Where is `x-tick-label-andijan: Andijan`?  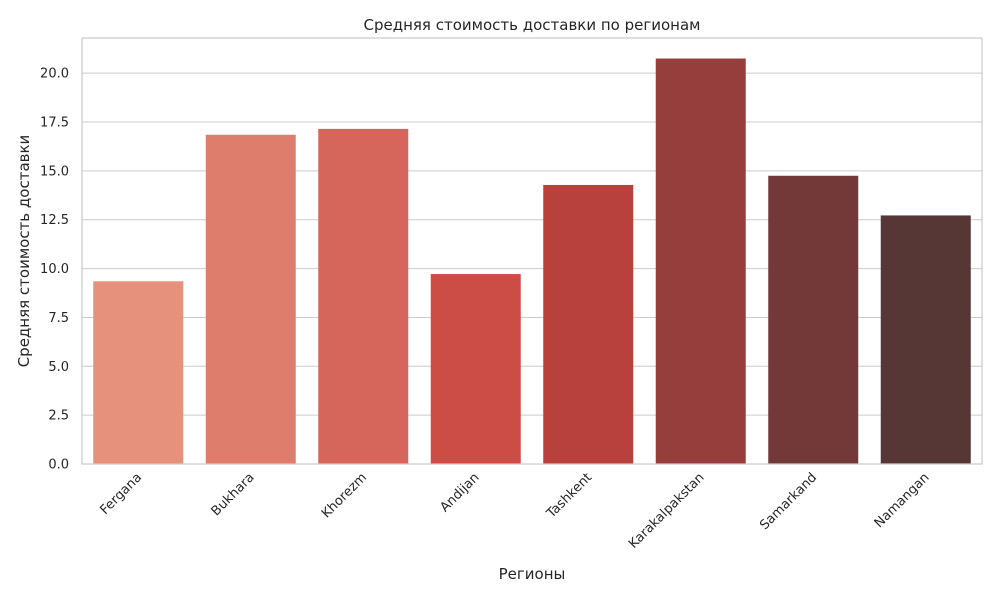 x-tick-label-andijan: Andijan is located at coordinates (459, 492).